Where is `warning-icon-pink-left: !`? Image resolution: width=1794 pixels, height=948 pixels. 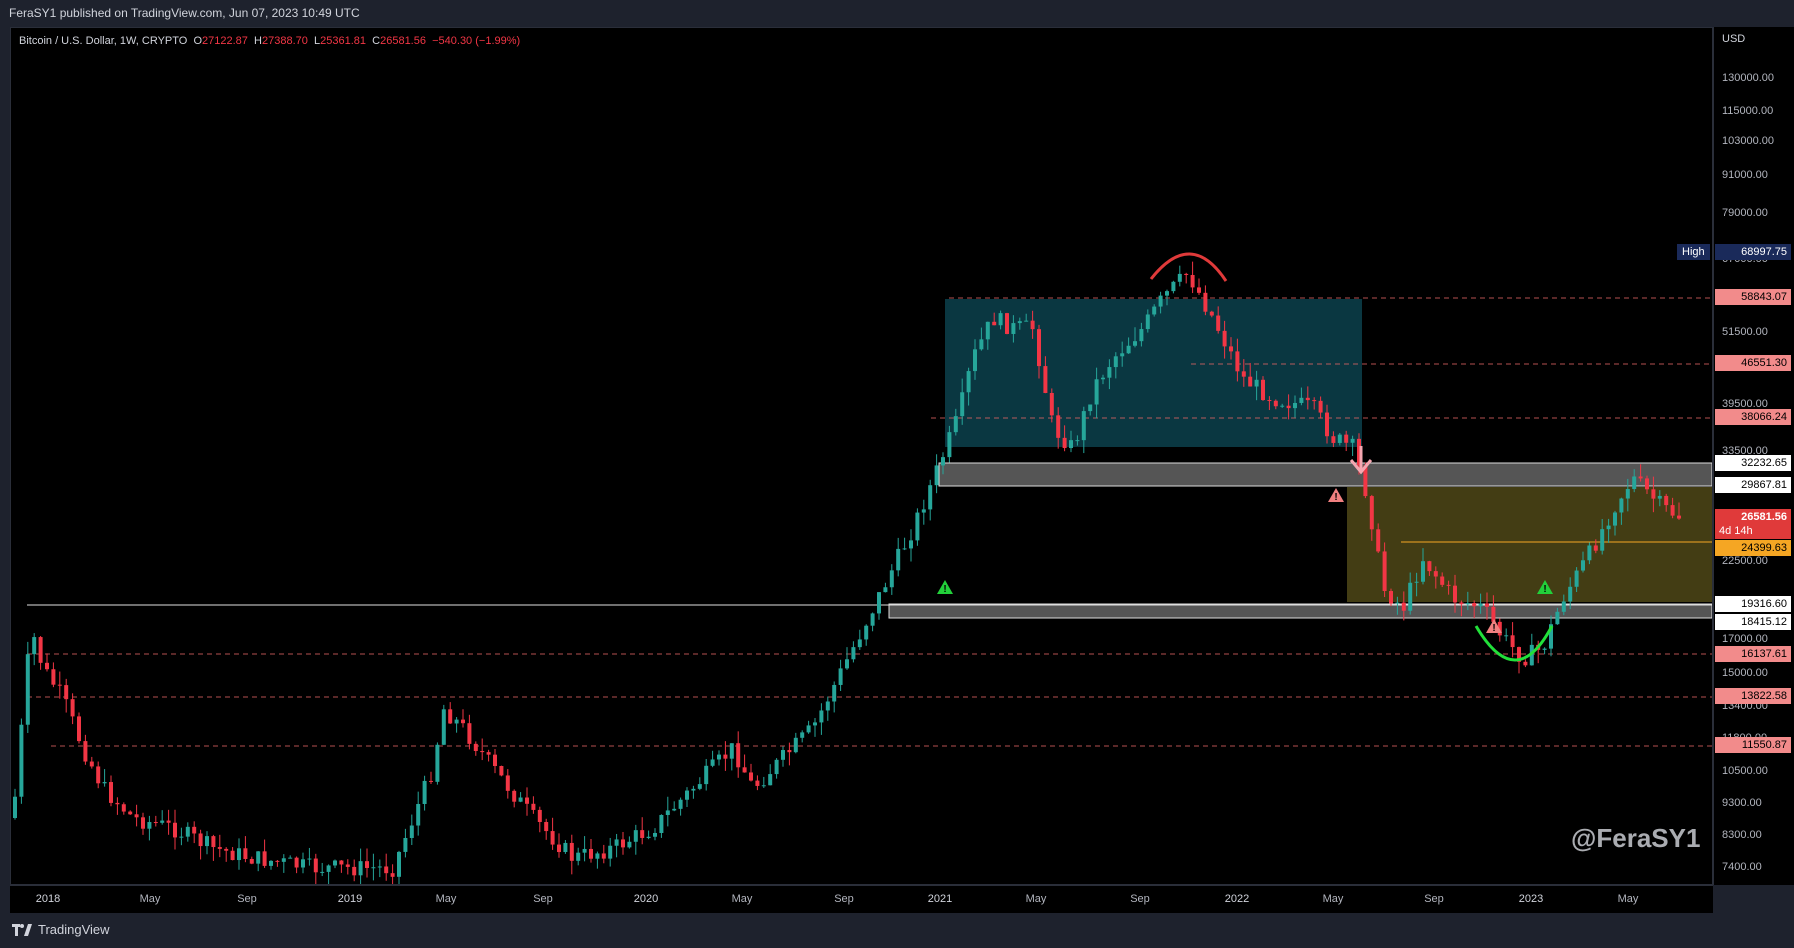 warning-icon-pink-left: ! is located at coordinates (1336, 495).